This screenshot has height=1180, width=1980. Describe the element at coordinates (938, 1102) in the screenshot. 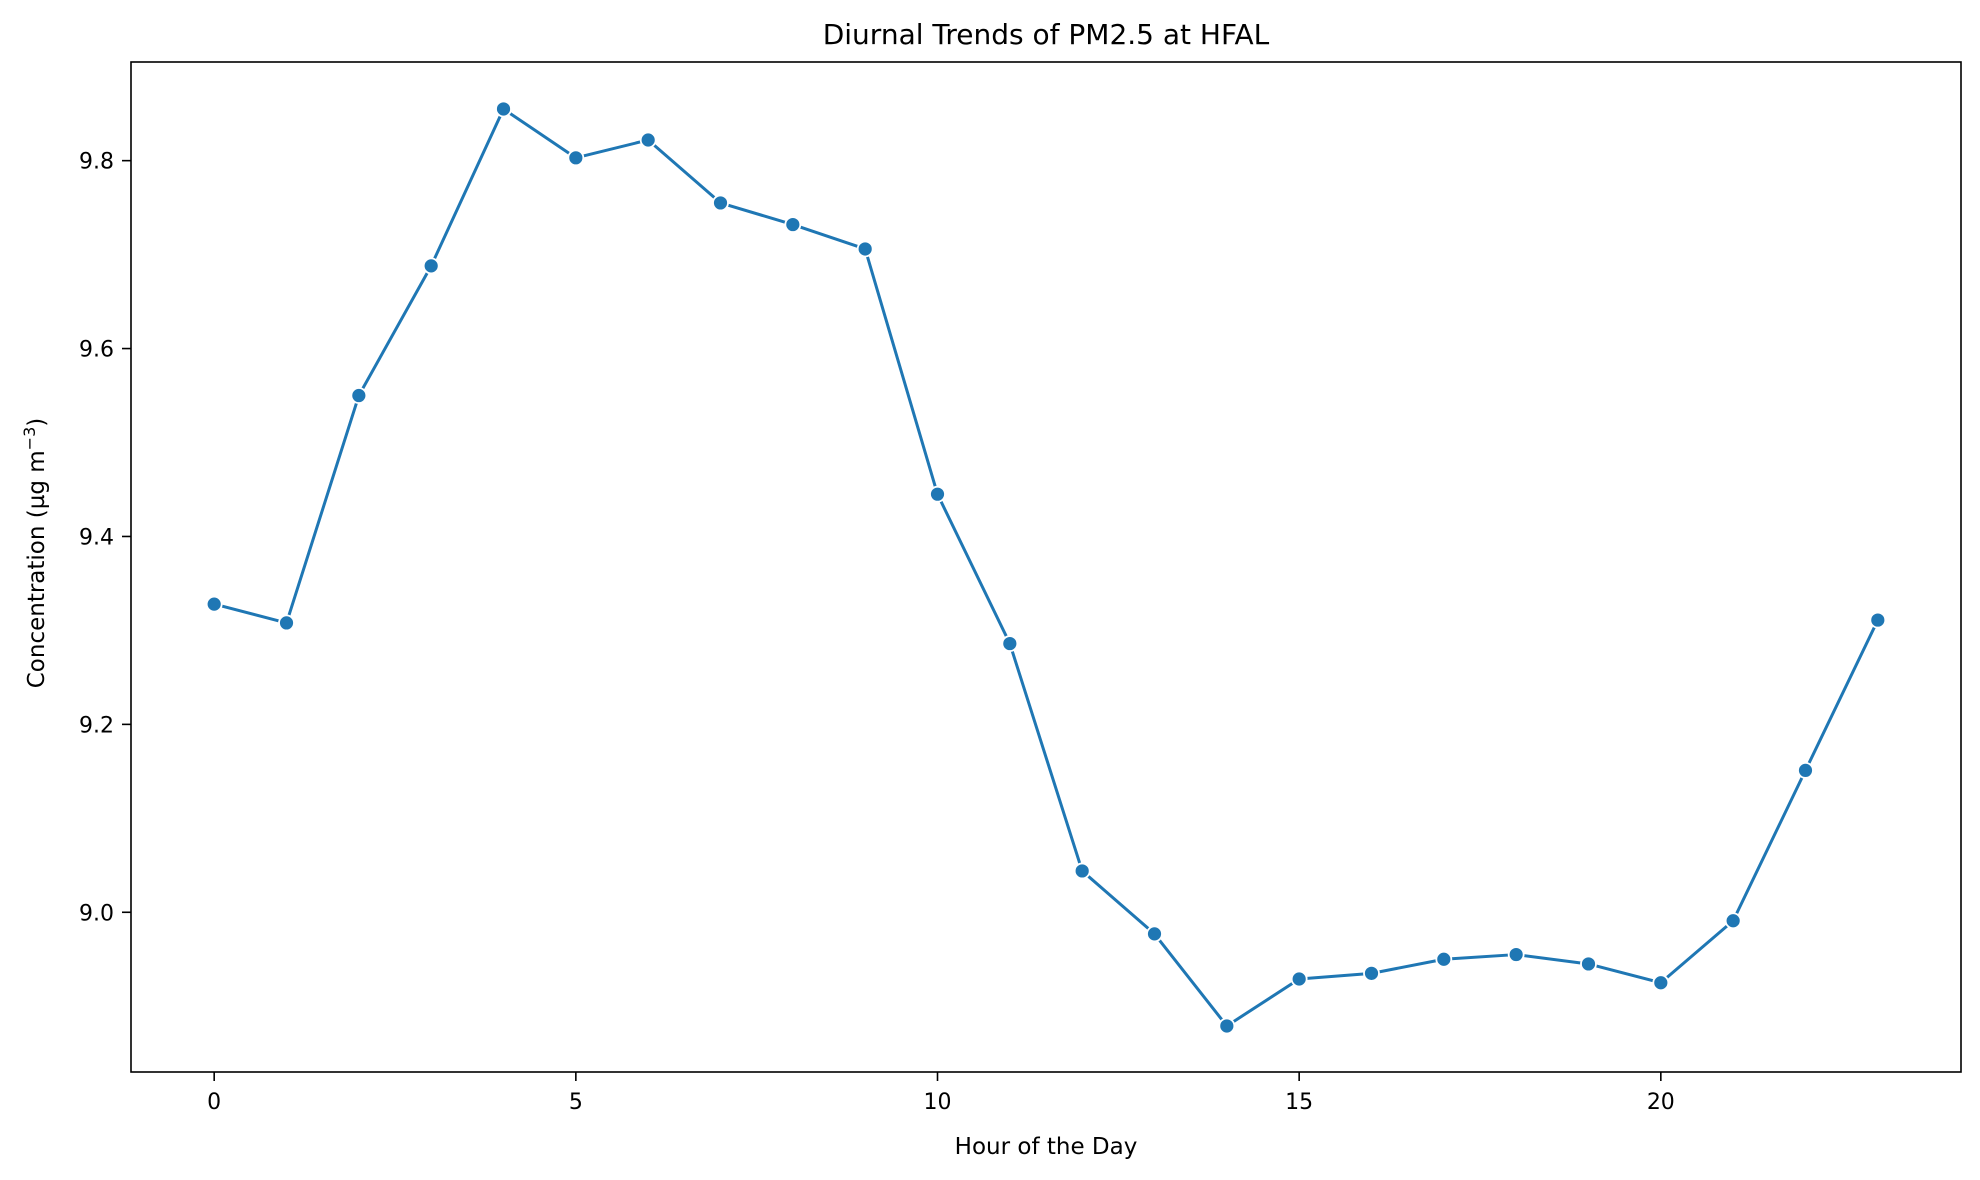

I see `x-tick-label: 10` at that location.